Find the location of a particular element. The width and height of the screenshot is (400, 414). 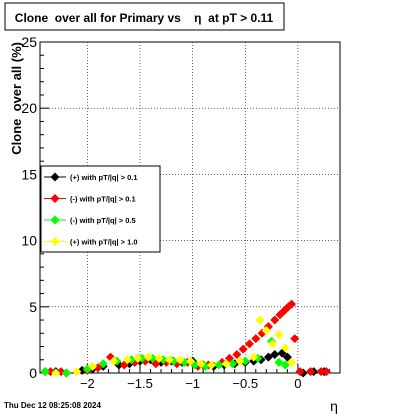

x-axis-label: η is located at coordinates (334, 406).